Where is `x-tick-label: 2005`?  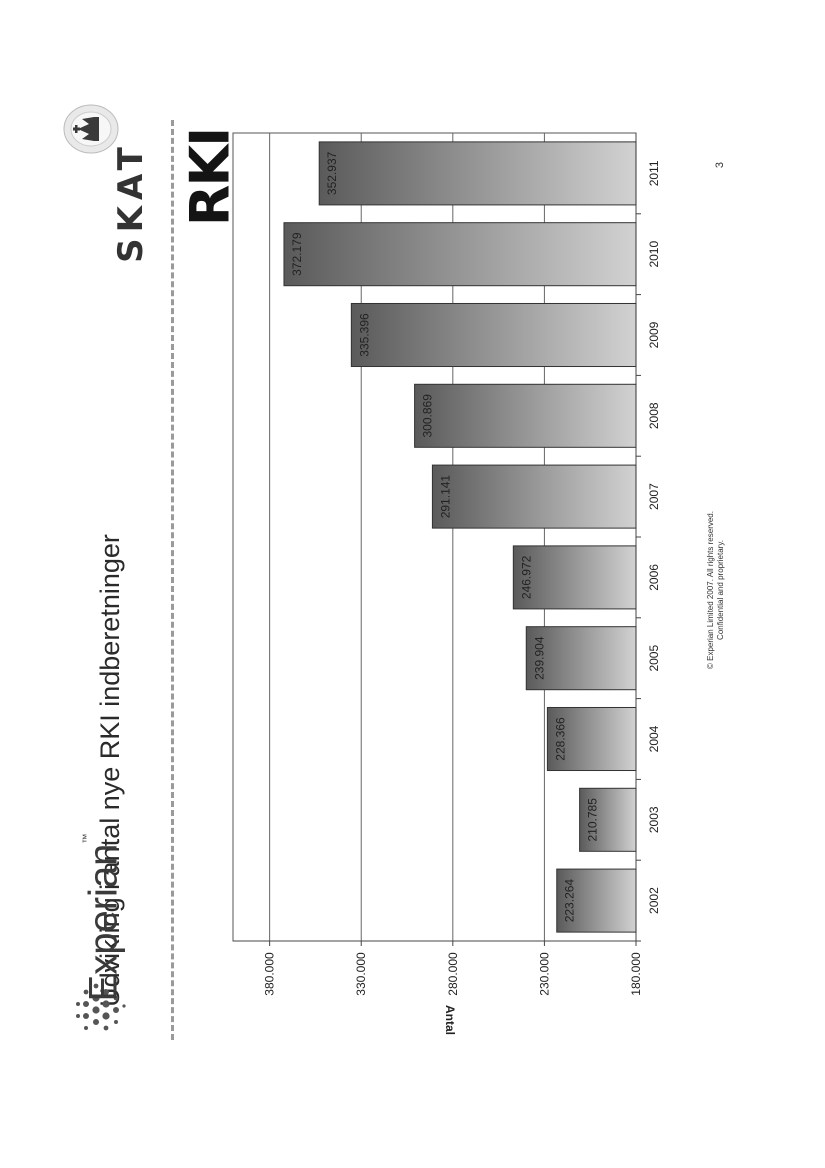 x-tick-label: 2005 is located at coordinates (654, 658).